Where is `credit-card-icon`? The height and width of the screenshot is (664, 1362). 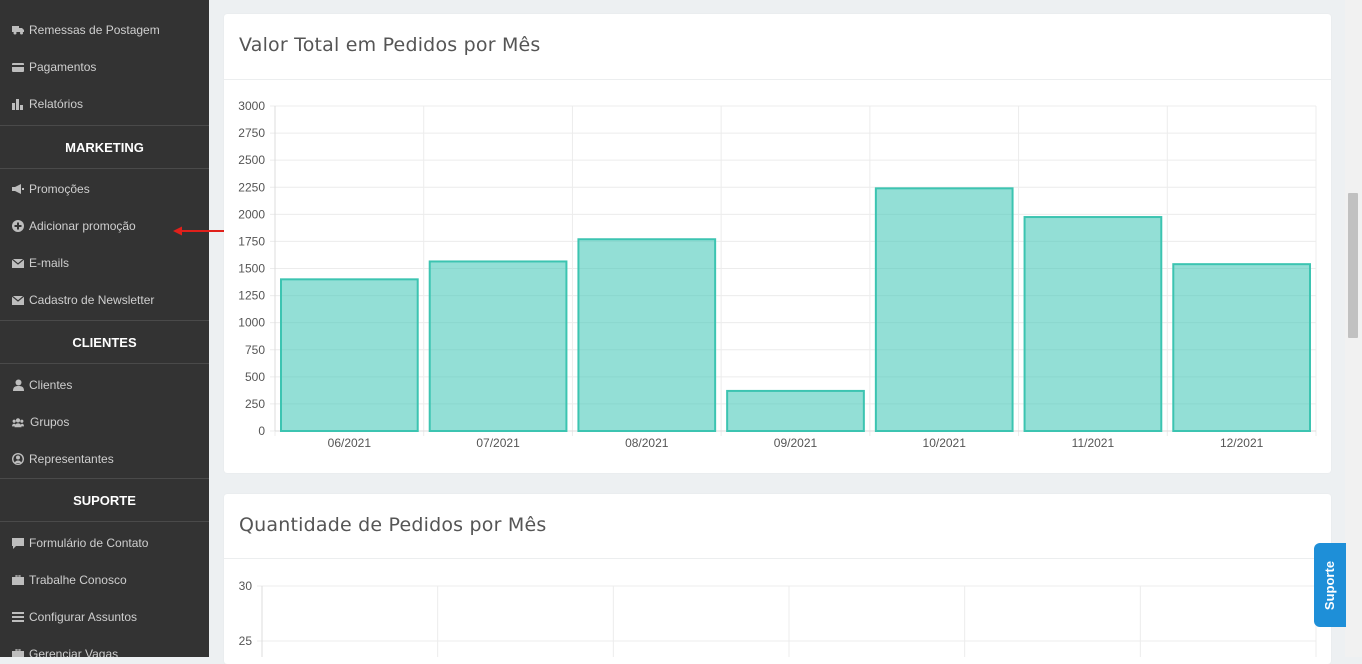
credit-card-icon is located at coordinates (18, 67).